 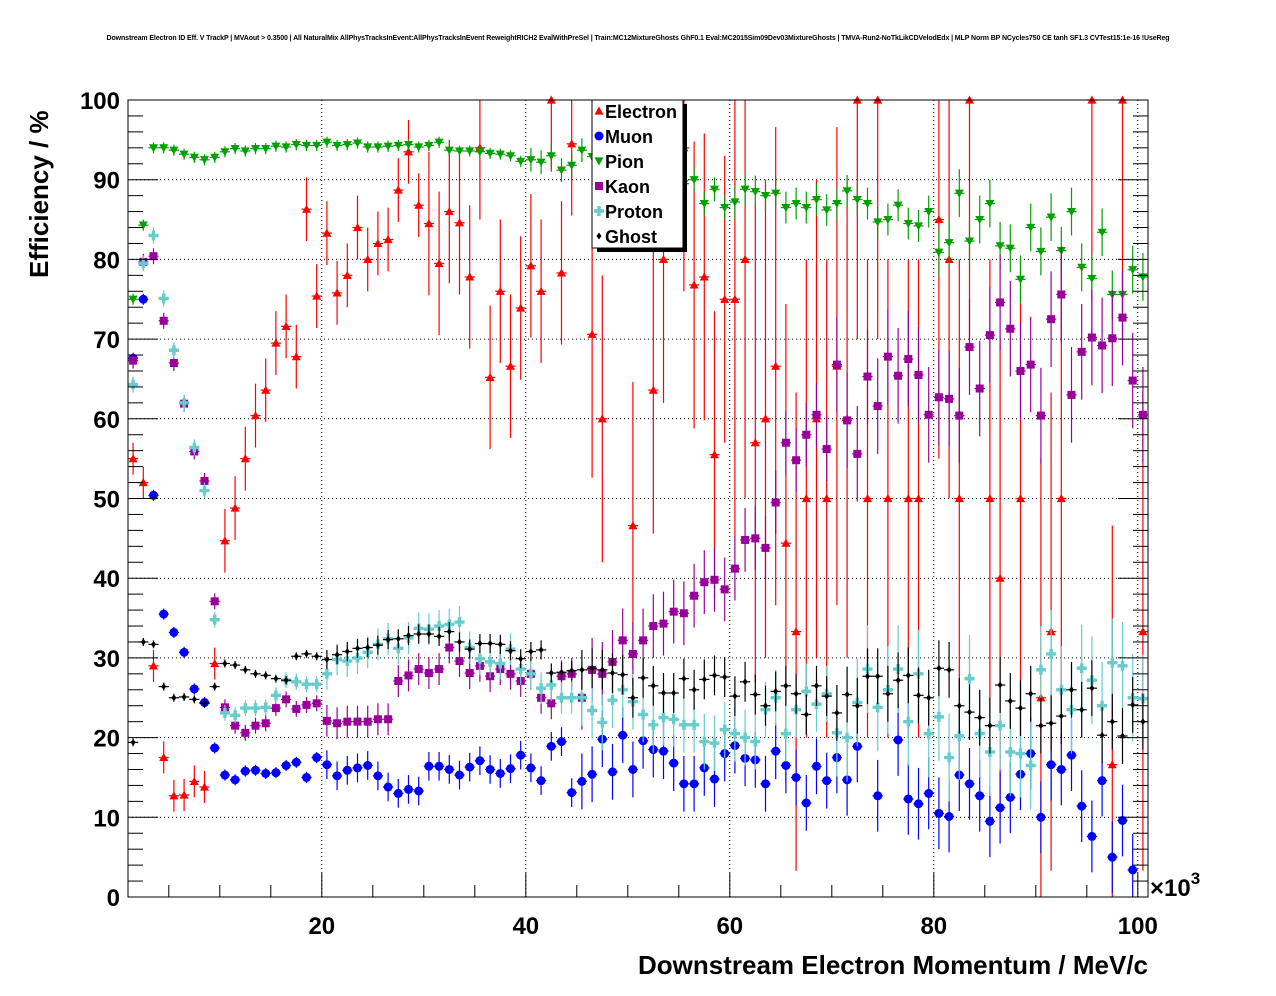 What do you see at coordinates (634, 212) in the screenshot?
I see `legend-label-proton: Proton` at bounding box center [634, 212].